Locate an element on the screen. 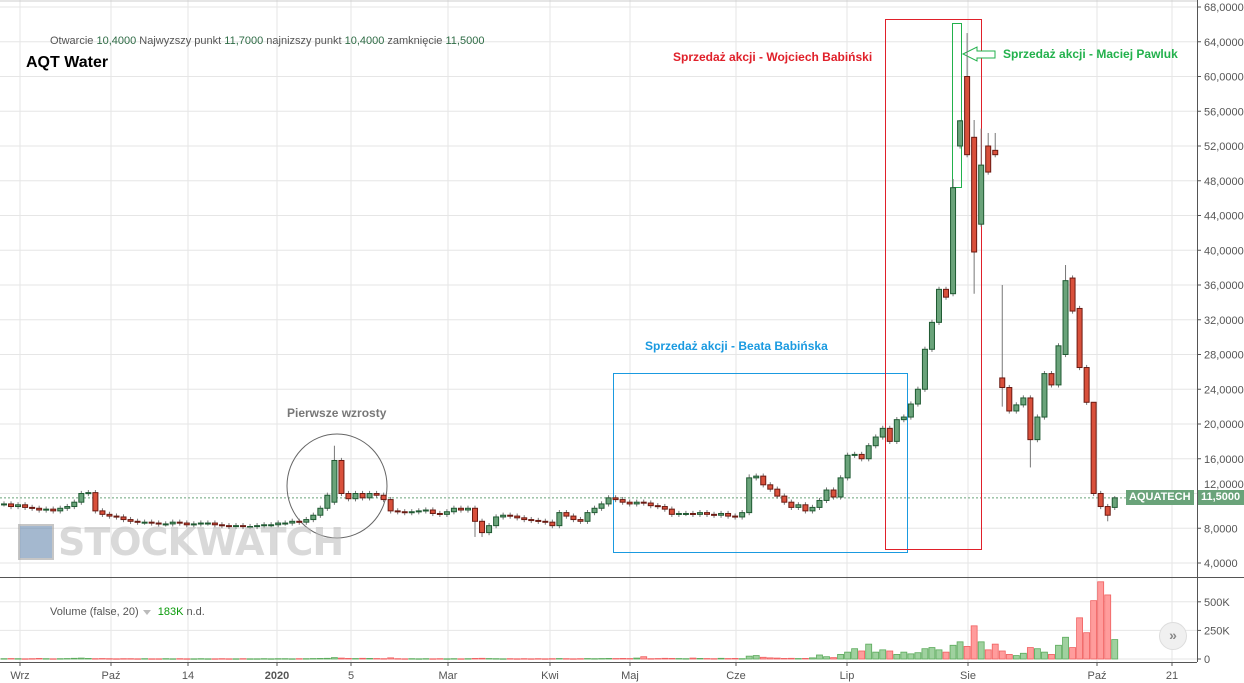 The height and width of the screenshot is (683, 1244). y-tick-label: 24,0000 is located at coordinates (1224, 390).